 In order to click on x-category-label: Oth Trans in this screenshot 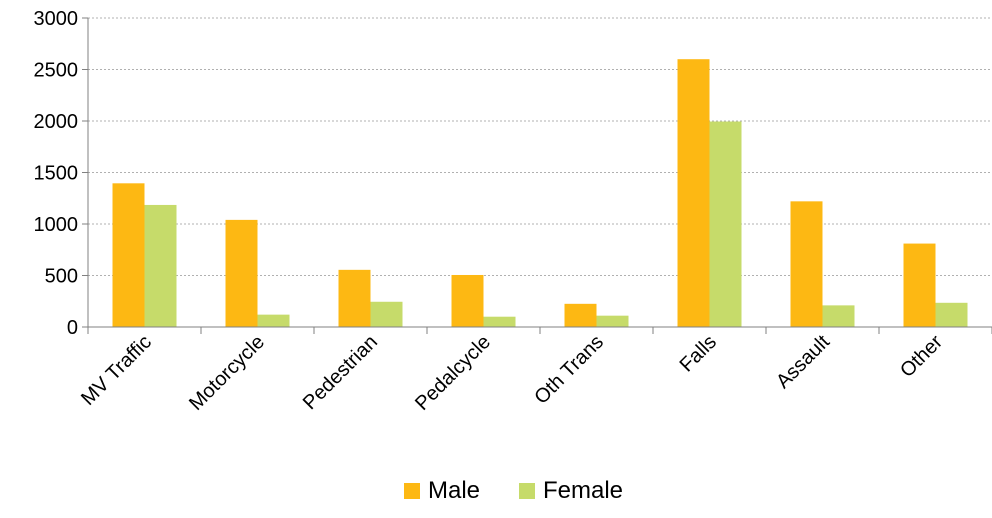, I will do `click(569, 370)`.